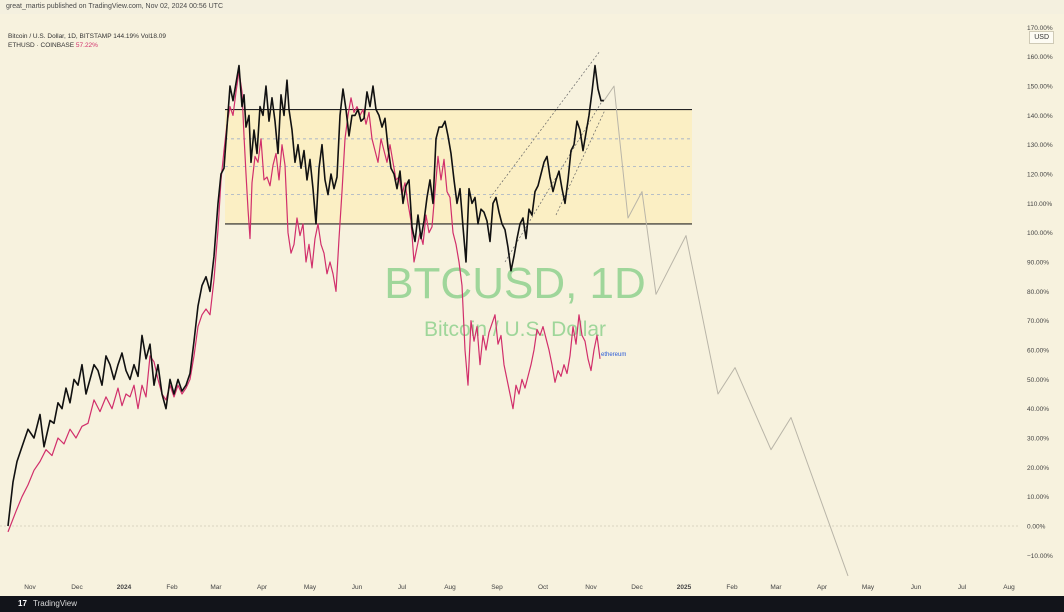  Describe the element at coordinates (153, 36) in the screenshot. I see `legend-btc-volume: Vol18.09` at that location.